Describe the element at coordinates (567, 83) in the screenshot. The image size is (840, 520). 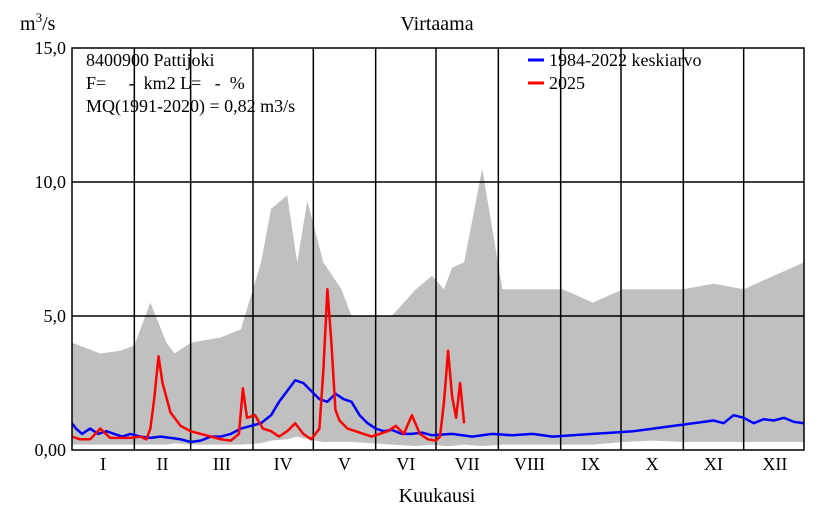
I see `legend-label-2025: 2025` at that location.